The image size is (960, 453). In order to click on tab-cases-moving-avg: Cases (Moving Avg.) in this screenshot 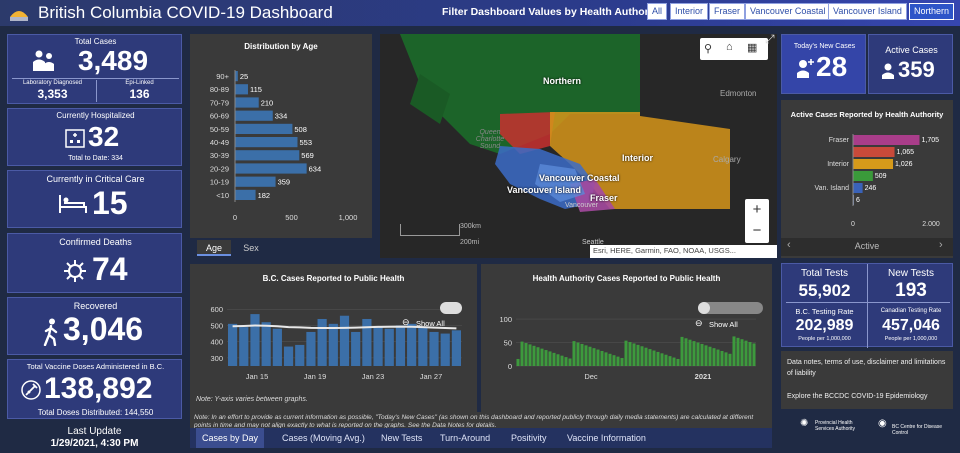, I will do `click(323, 438)`.